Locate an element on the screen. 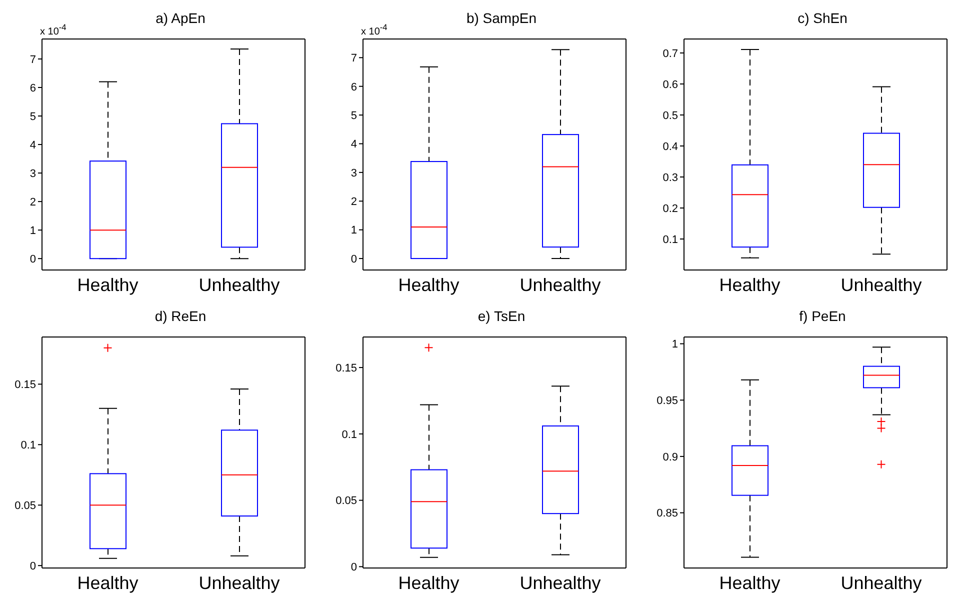 Image resolution: width=965 pixels, height=596 pixels. chart-title: e) TsEn is located at coordinates (501, 316).